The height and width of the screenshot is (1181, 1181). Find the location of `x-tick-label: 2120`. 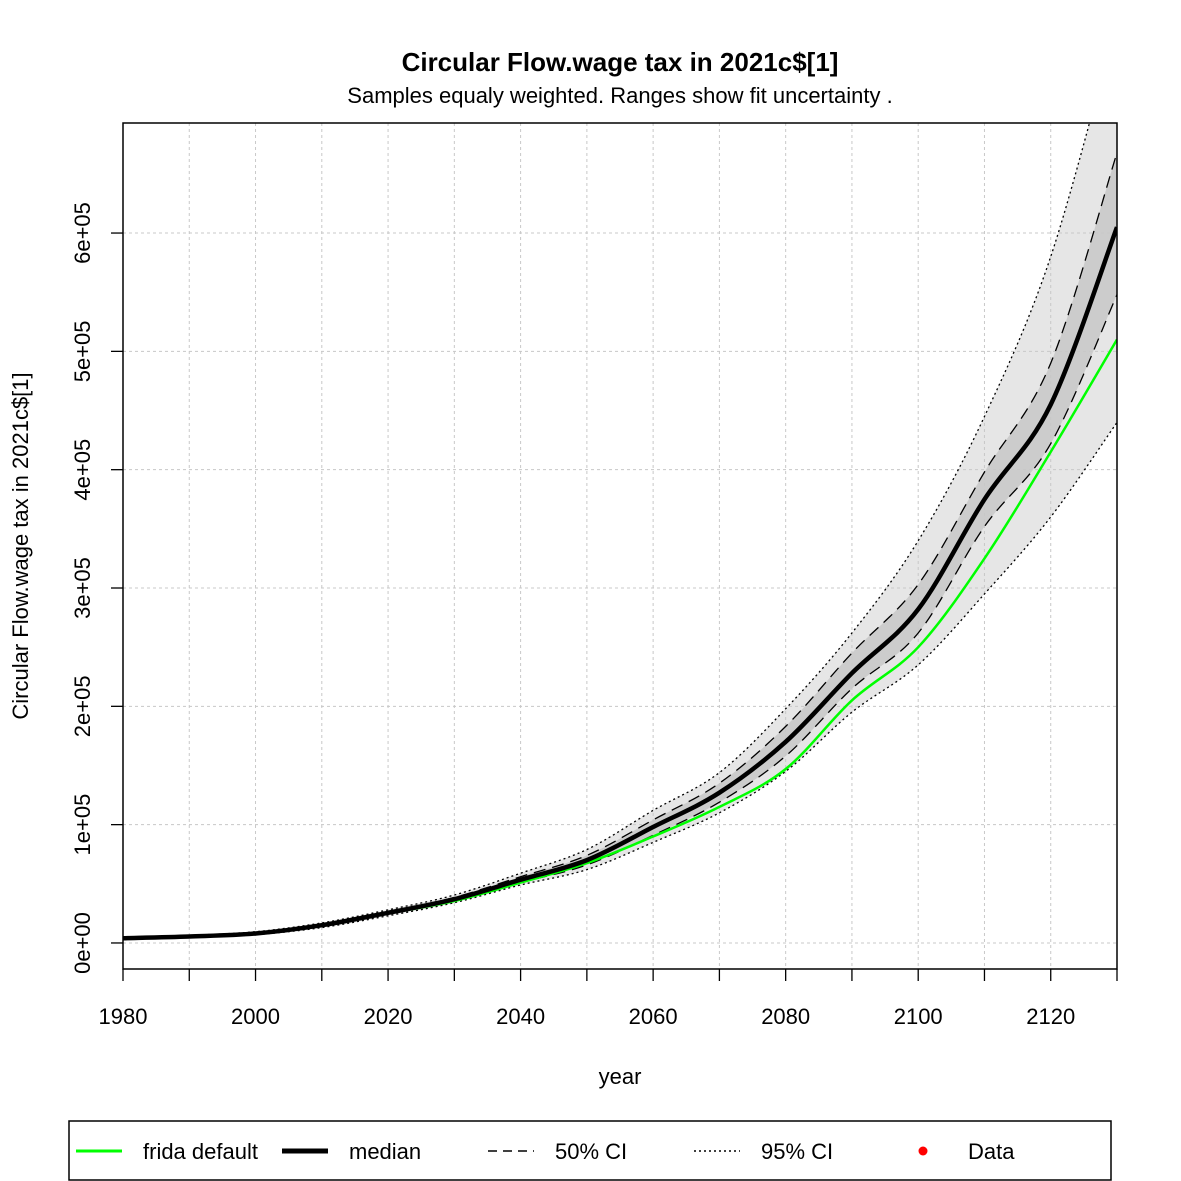

x-tick-label: 2120 is located at coordinates (1050, 1016).